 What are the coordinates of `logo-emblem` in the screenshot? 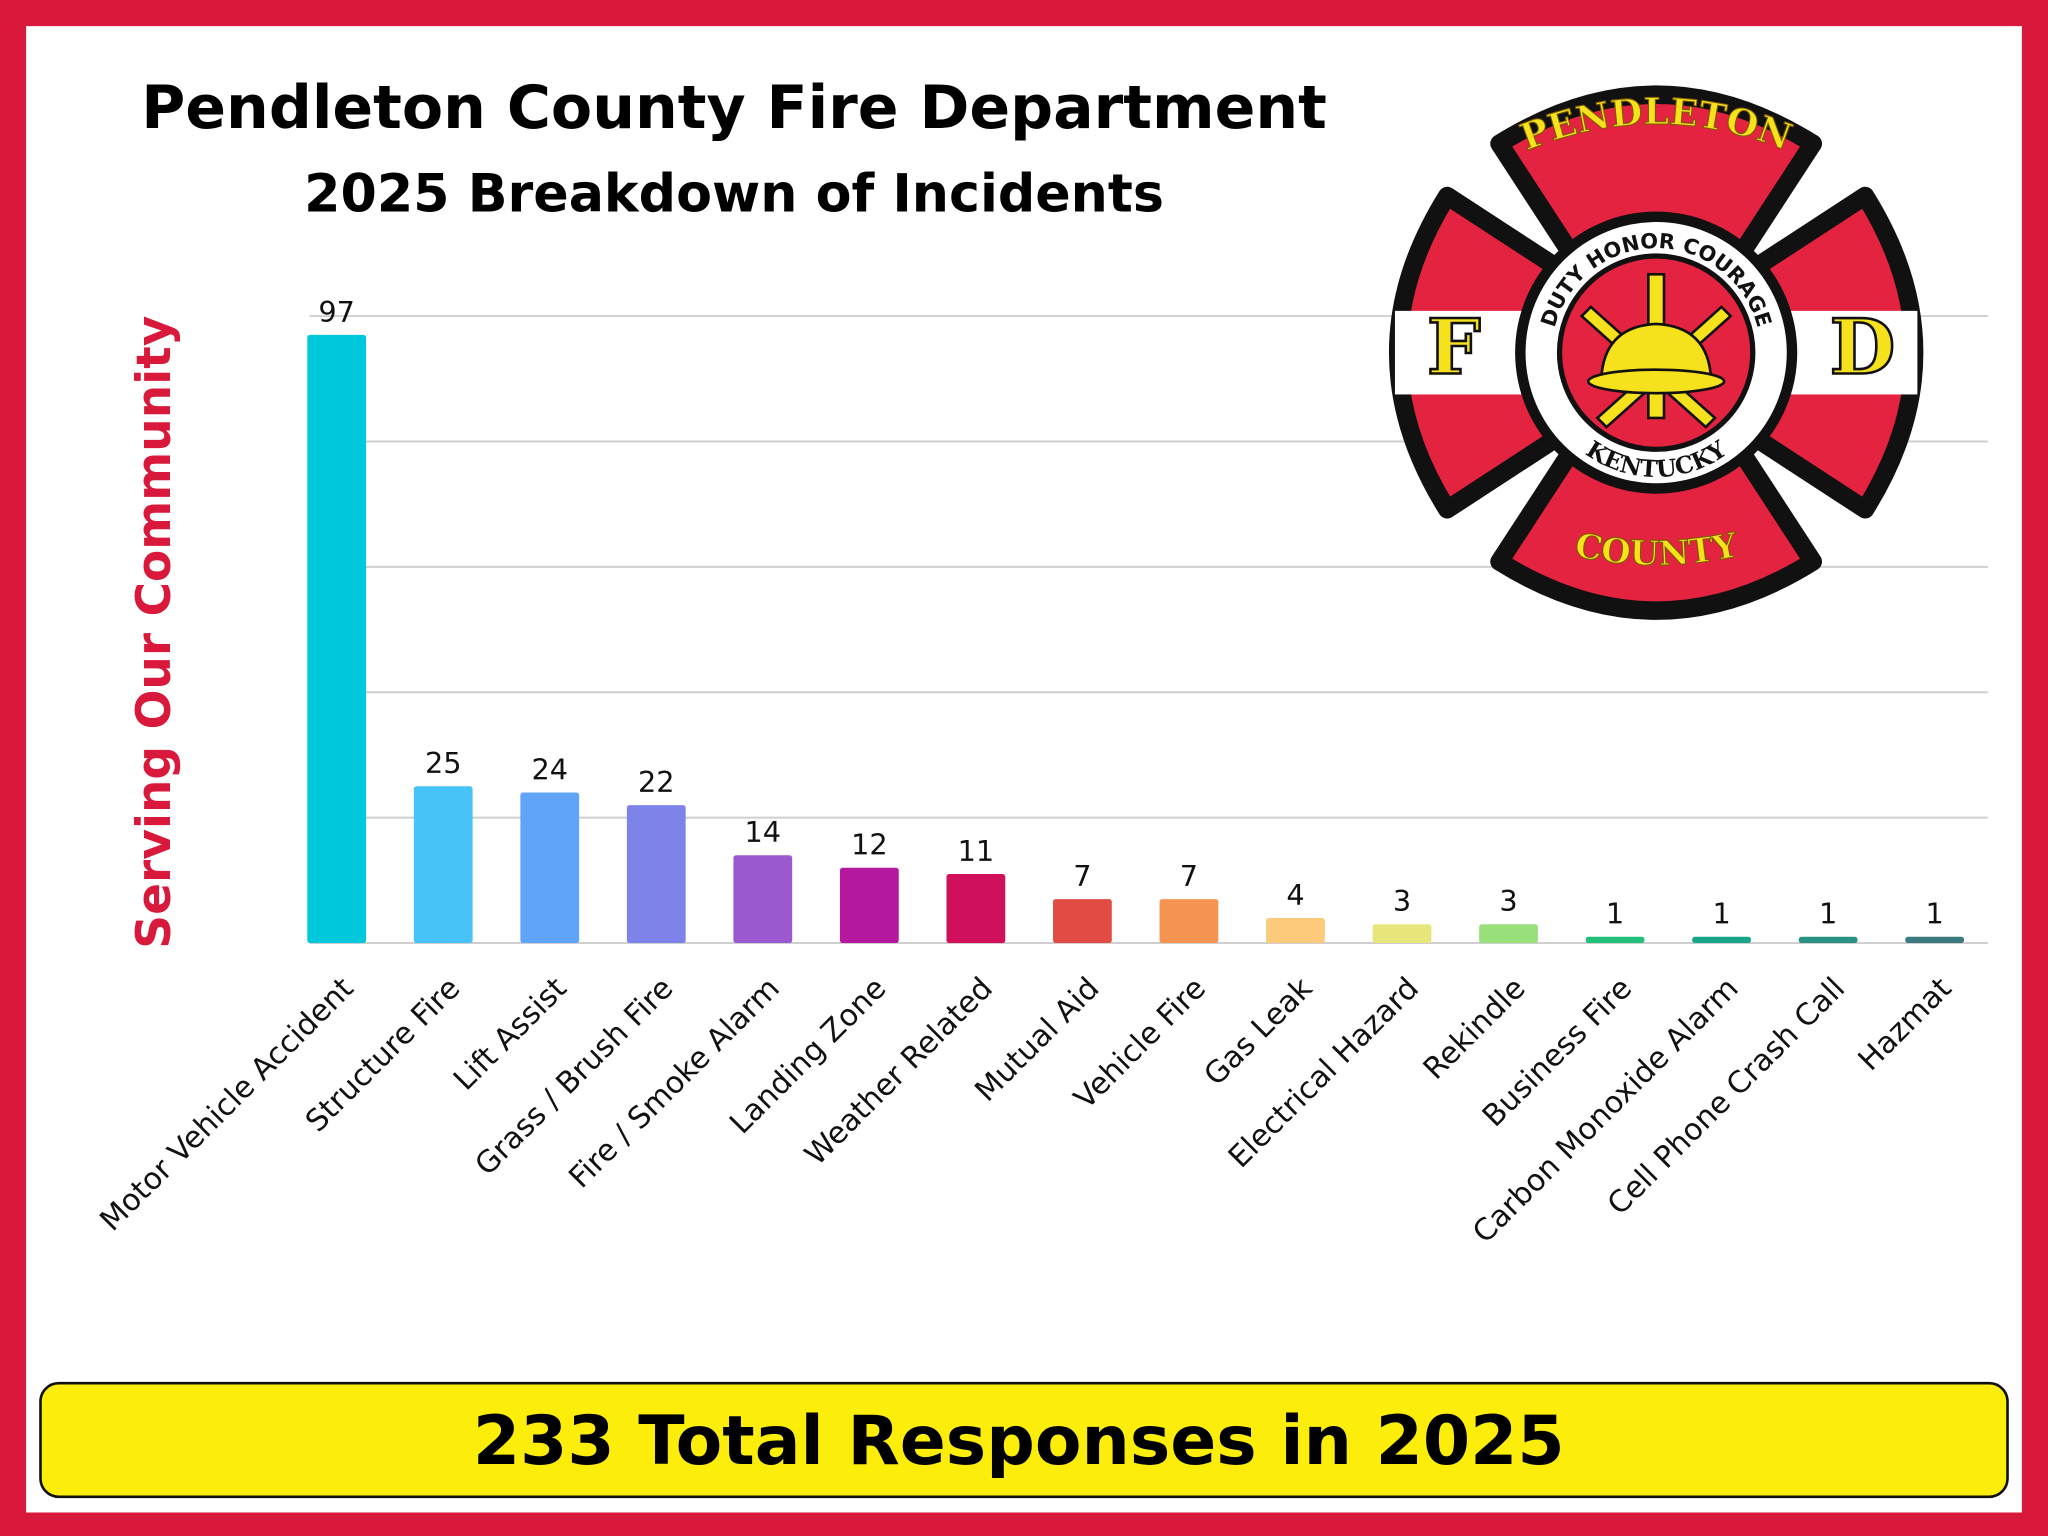 It's located at (1656, 350).